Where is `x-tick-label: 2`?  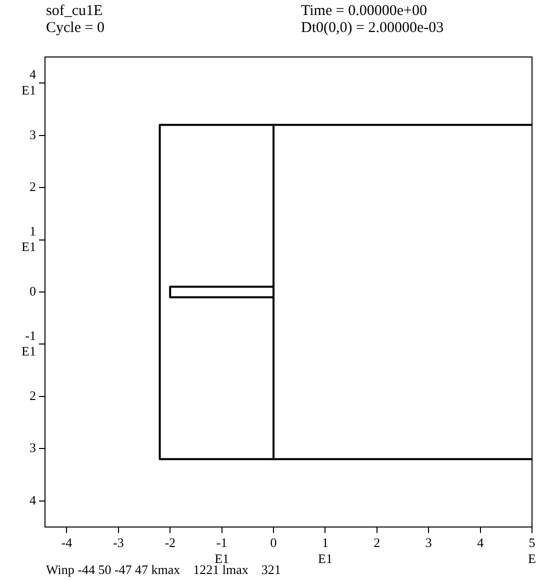 x-tick-label: 2 is located at coordinates (377, 542).